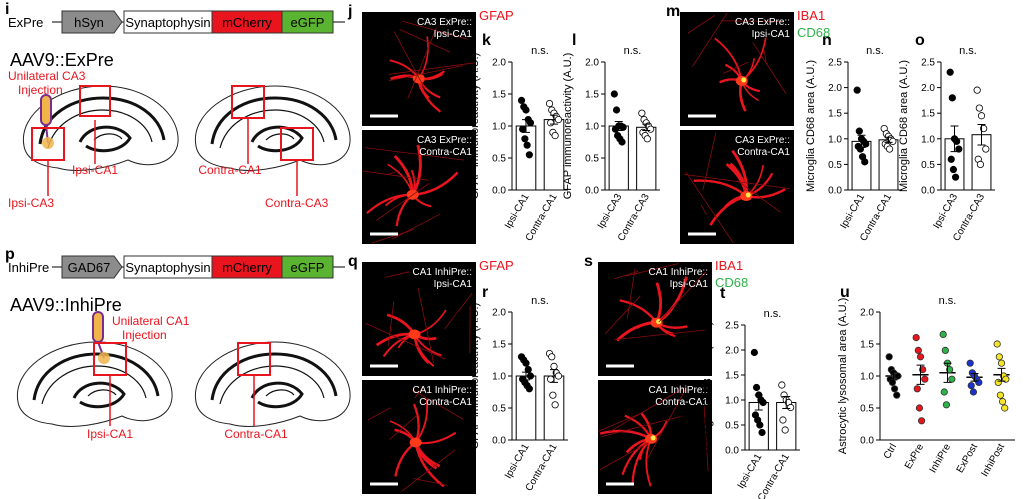  What do you see at coordinates (731, 282) in the screenshot?
I see `stain-label: CD68` at bounding box center [731, 282].